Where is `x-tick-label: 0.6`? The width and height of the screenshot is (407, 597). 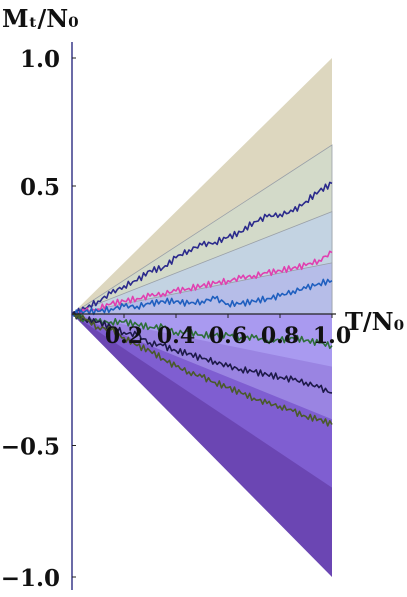
x-tick-label: 0.6 is located at coordinates (228, 336).